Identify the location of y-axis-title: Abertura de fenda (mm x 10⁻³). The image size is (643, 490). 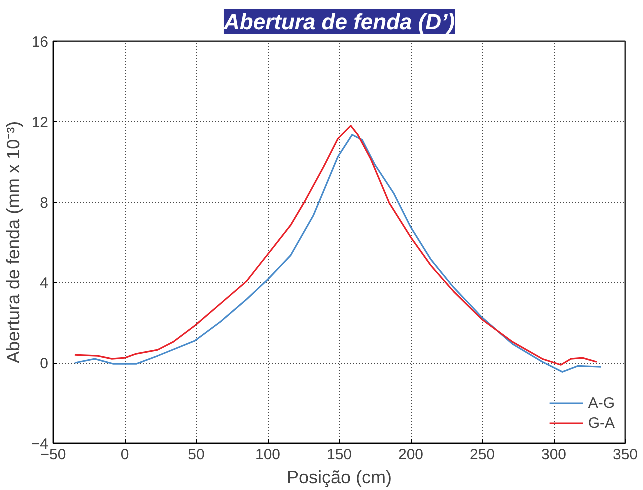
(13, 242).